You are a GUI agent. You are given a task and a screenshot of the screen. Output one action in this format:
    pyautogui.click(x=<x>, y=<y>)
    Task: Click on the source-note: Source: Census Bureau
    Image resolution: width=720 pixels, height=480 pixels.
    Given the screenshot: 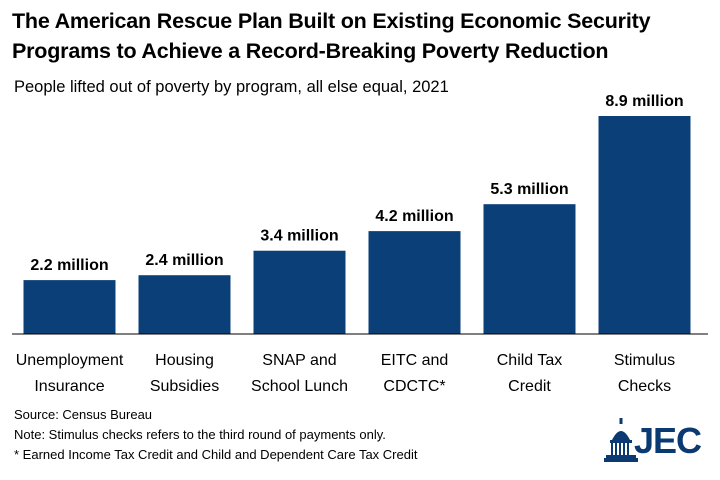 What is the action you would take?
    pyautogui.click(x=83, y=414)
    